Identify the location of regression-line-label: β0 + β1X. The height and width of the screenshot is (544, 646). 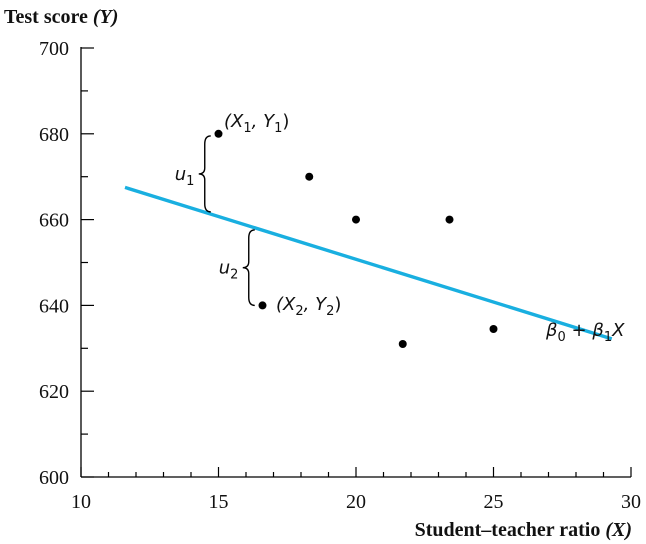
(585, 332).